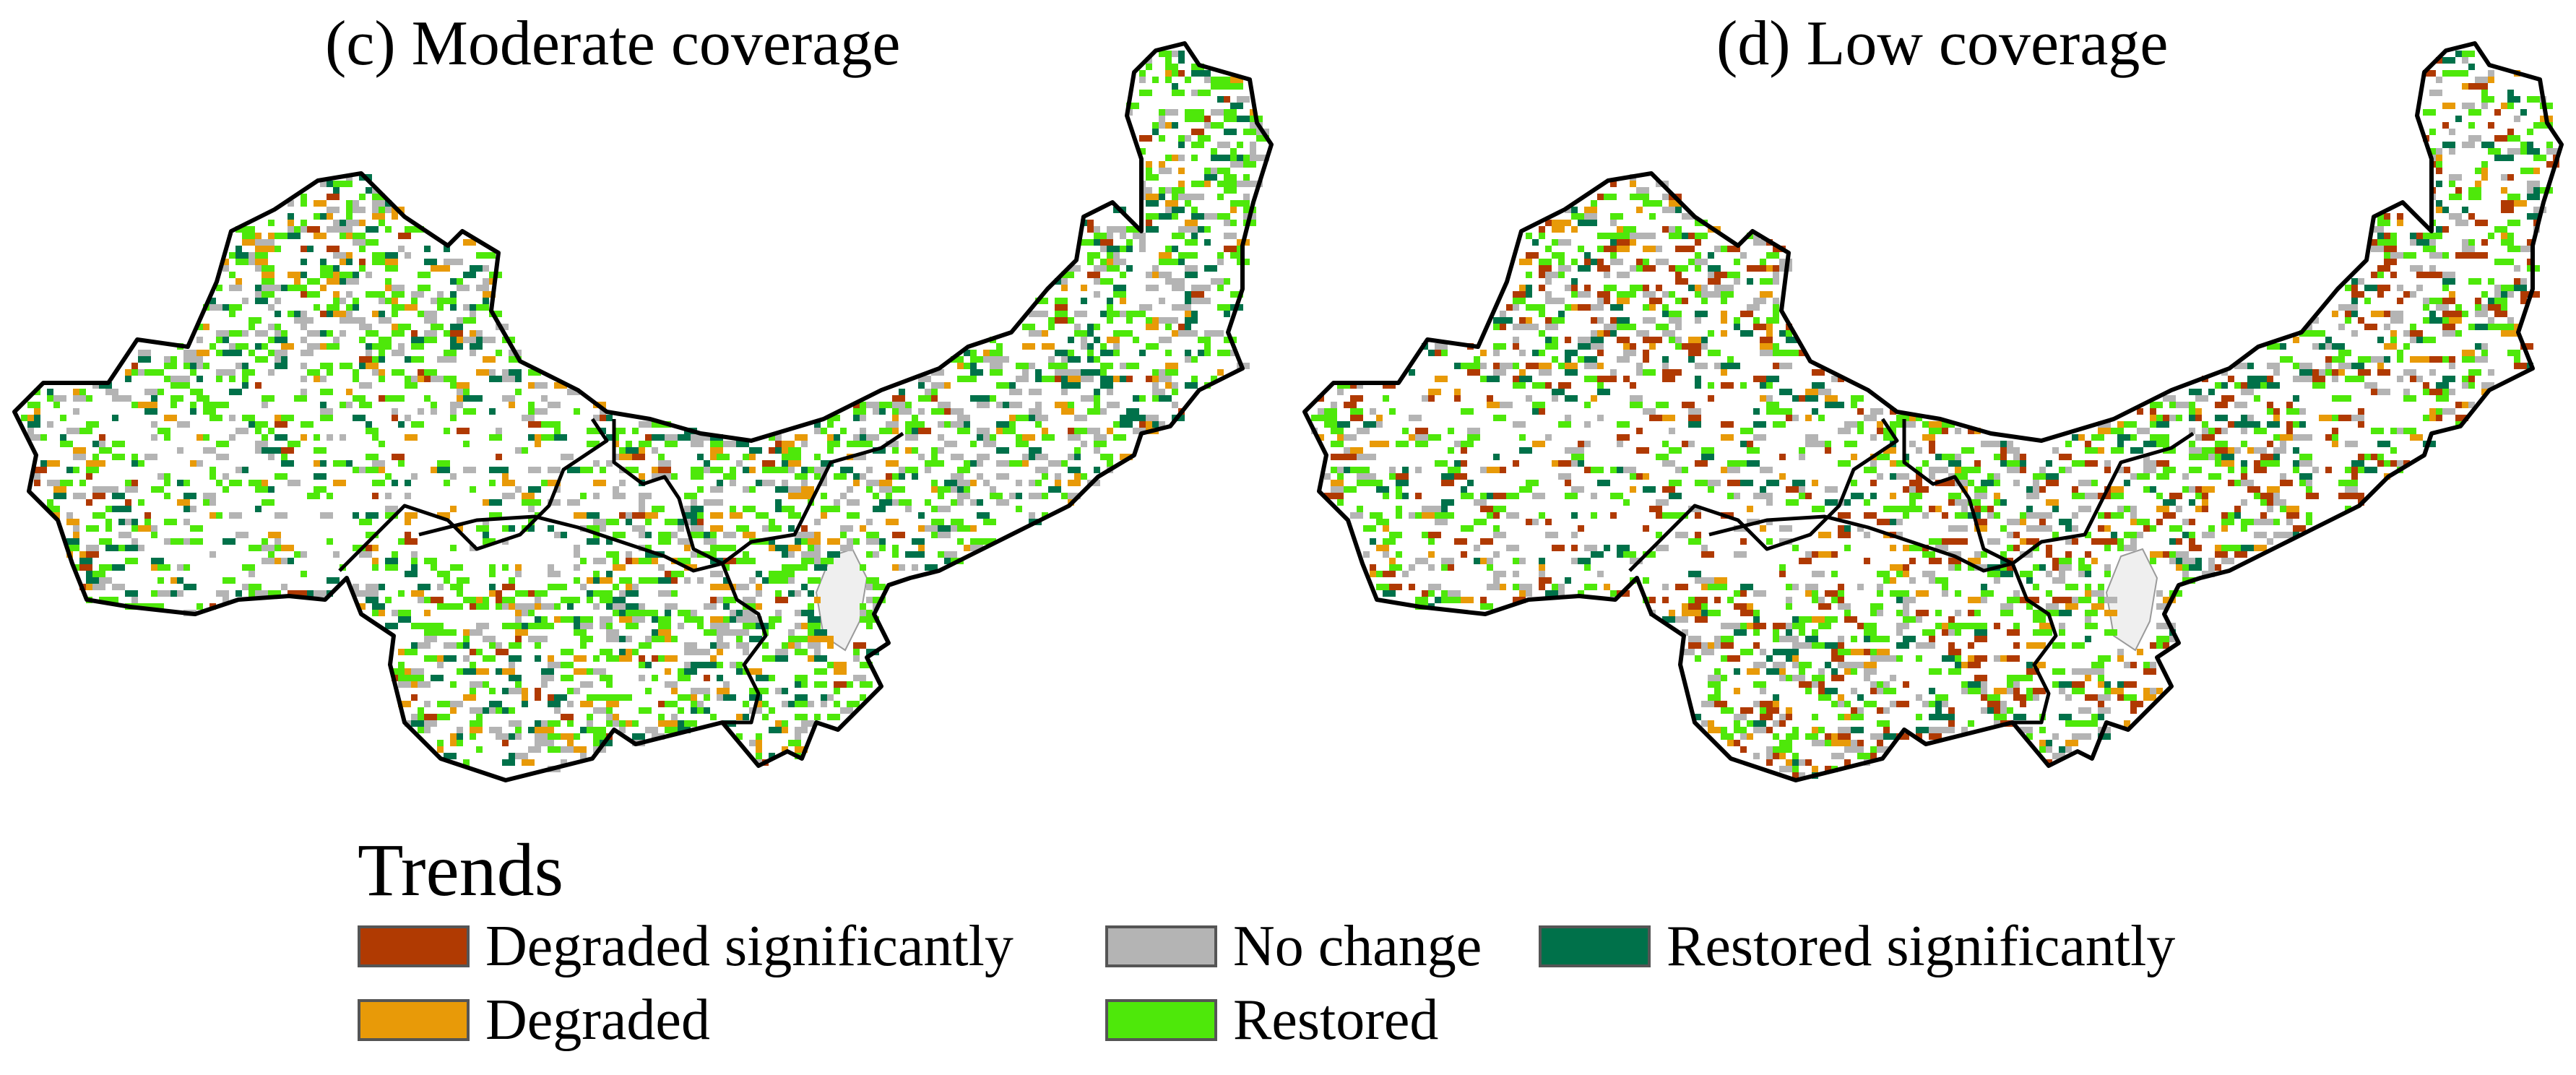  Describe the element at coordinates (414, 946) in the screenshot. I see `legend-swatch-degraded-significantly` at that location.